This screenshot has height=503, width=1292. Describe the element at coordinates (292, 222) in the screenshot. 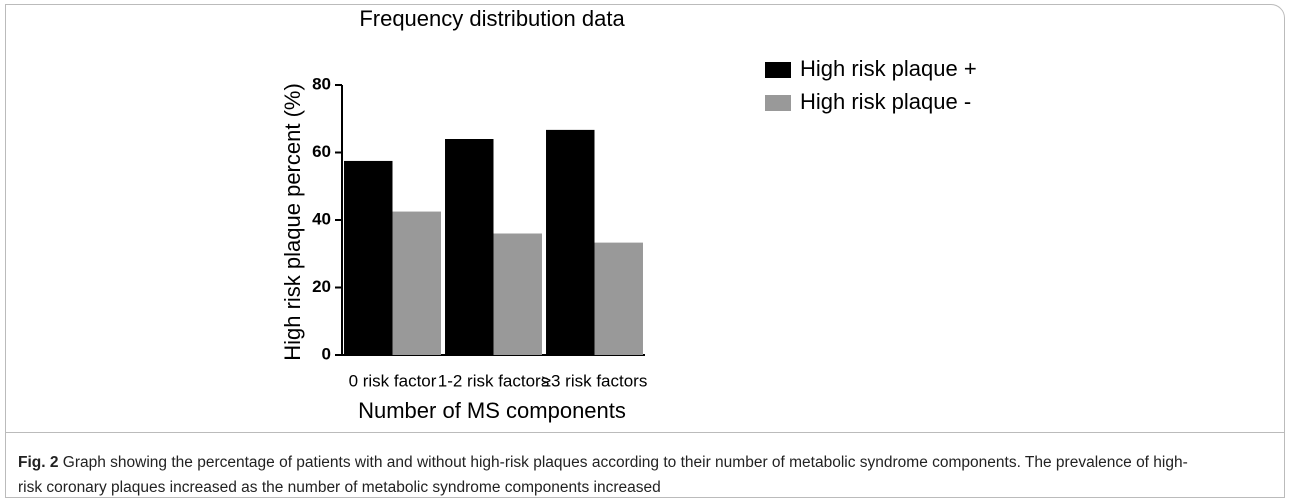

I see `y-axis-label: High risk plaque percent (%)` at that location.